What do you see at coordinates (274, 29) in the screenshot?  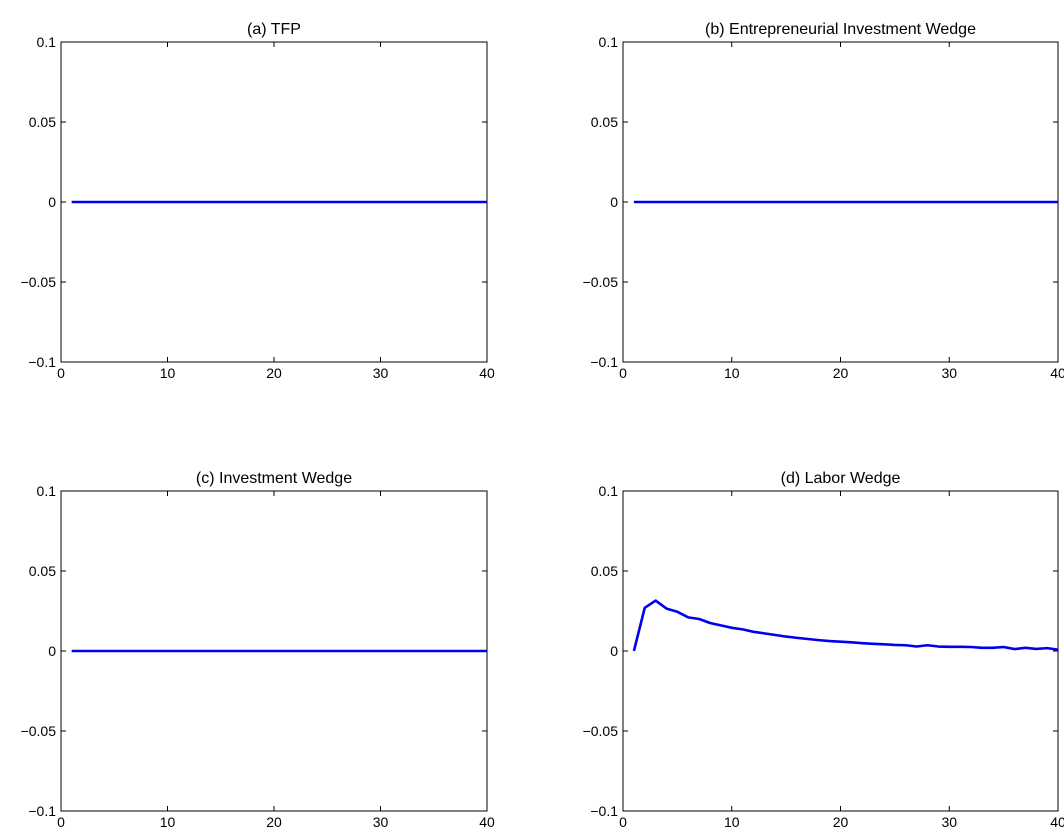 I see `panel-title: (a) TFP` at bounding box center [274, 29].